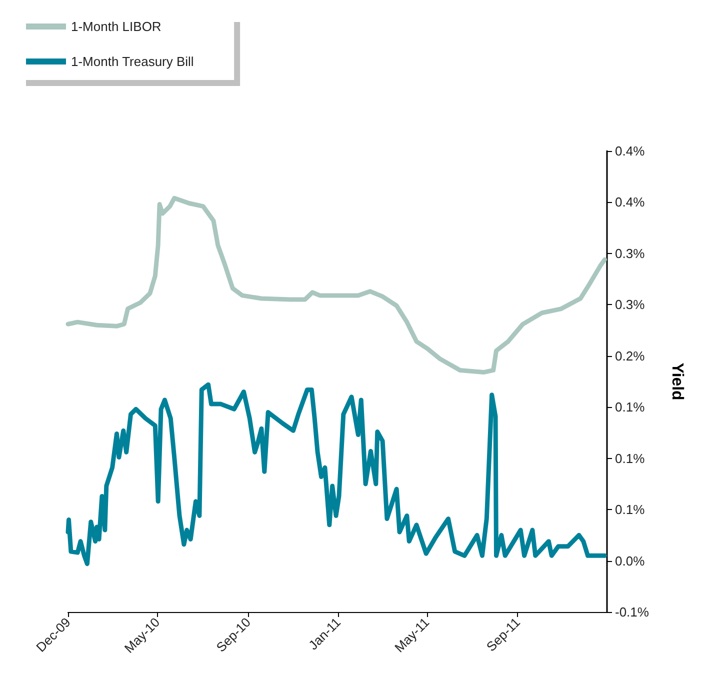 The height and width of the screenshot is (681, 716). I want to click on y-tick-label: 0.2%, so click(630, 356).